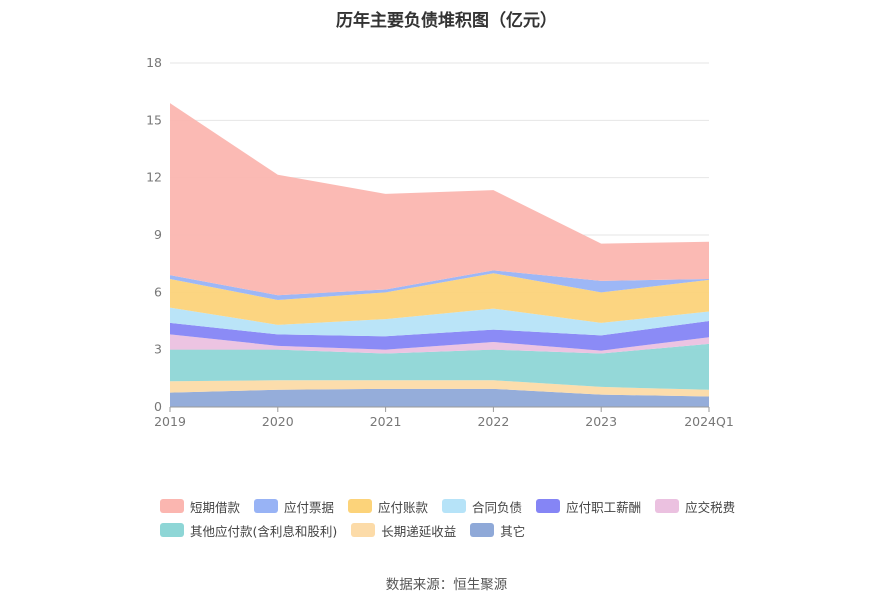 This screenshot has height=603, width=893. I want to click on y-tick-label: 15, so click(154, 119).